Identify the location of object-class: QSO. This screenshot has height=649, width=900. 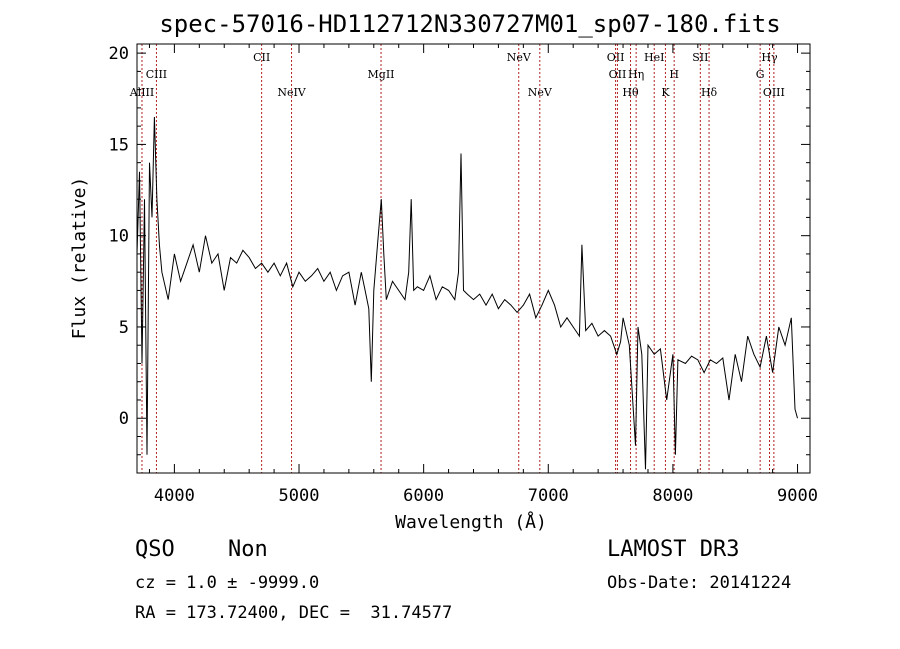
(155, 549).